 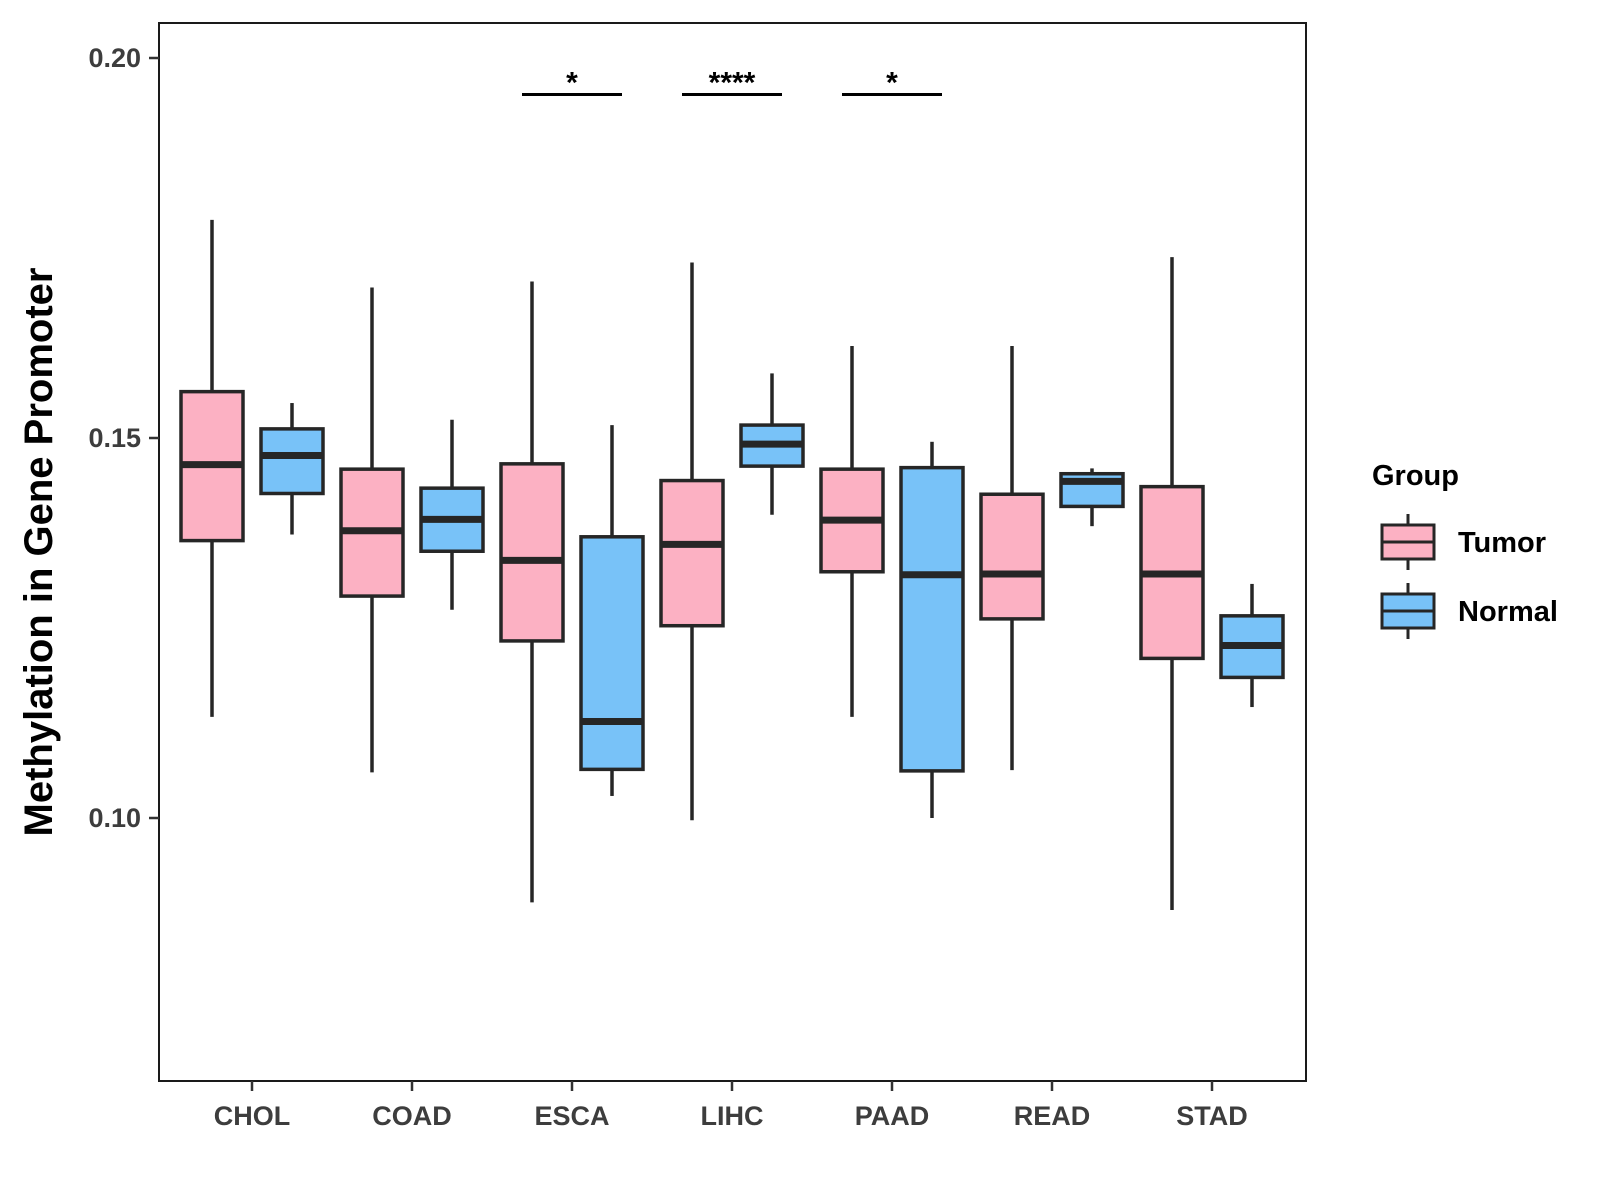 I want to click on y-axis: 0.10 0.15 0.20, so click(x=123, y=438).